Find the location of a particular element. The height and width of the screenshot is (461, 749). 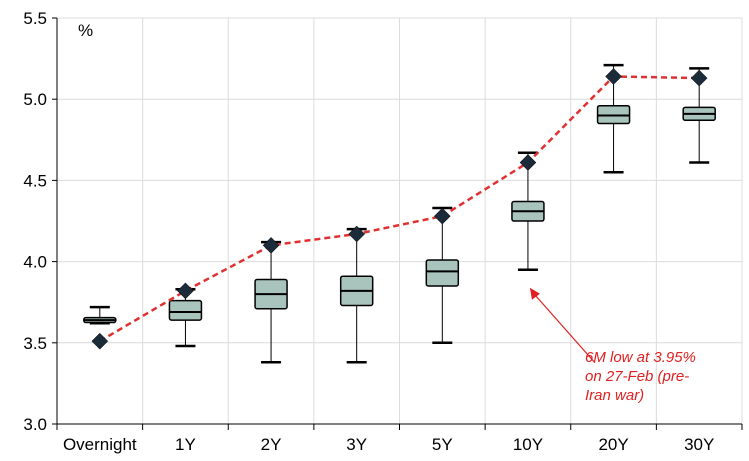

y-tick-label: 5.0 is located at coordinates (35, 99).